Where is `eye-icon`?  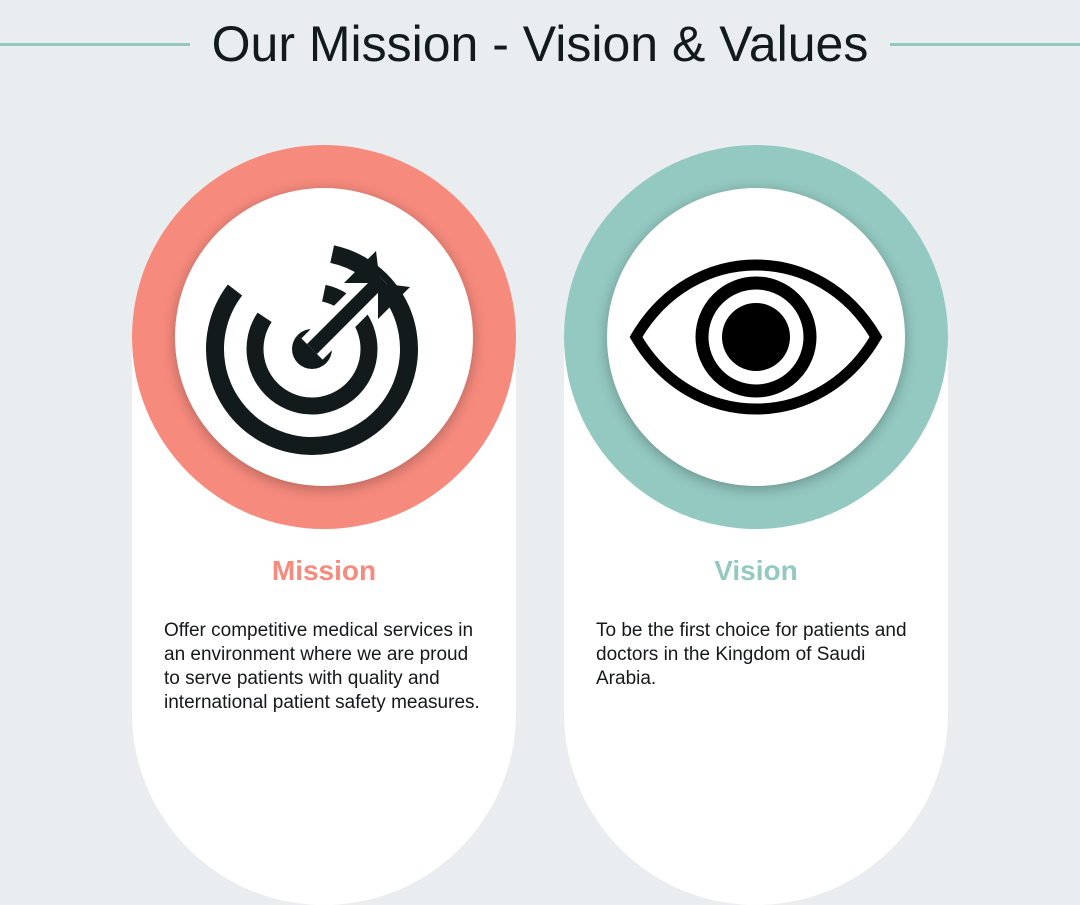
eye-icon is located at coordinates (756, 337).